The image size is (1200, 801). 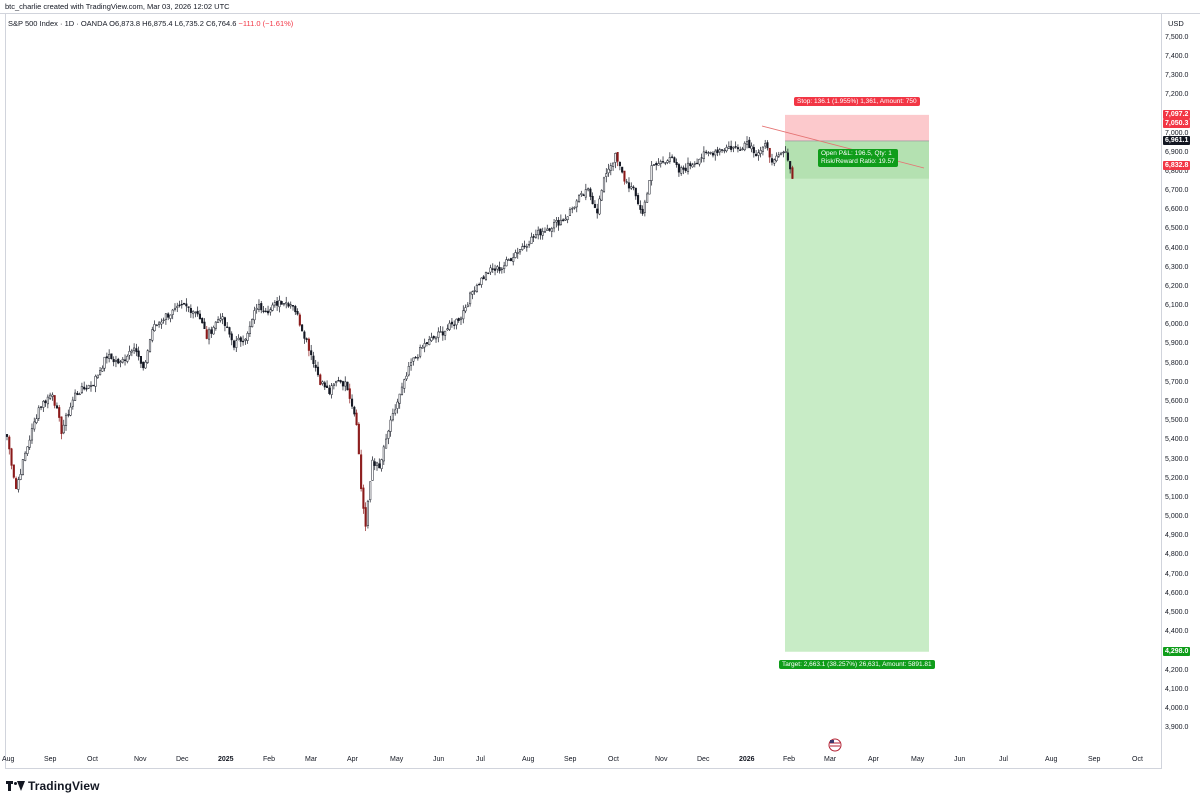 What do you see at coordinates (1177, 593) in the screenshot?
I see `price-axis-label: 4,600.0` at bounding box center [1177, 593].